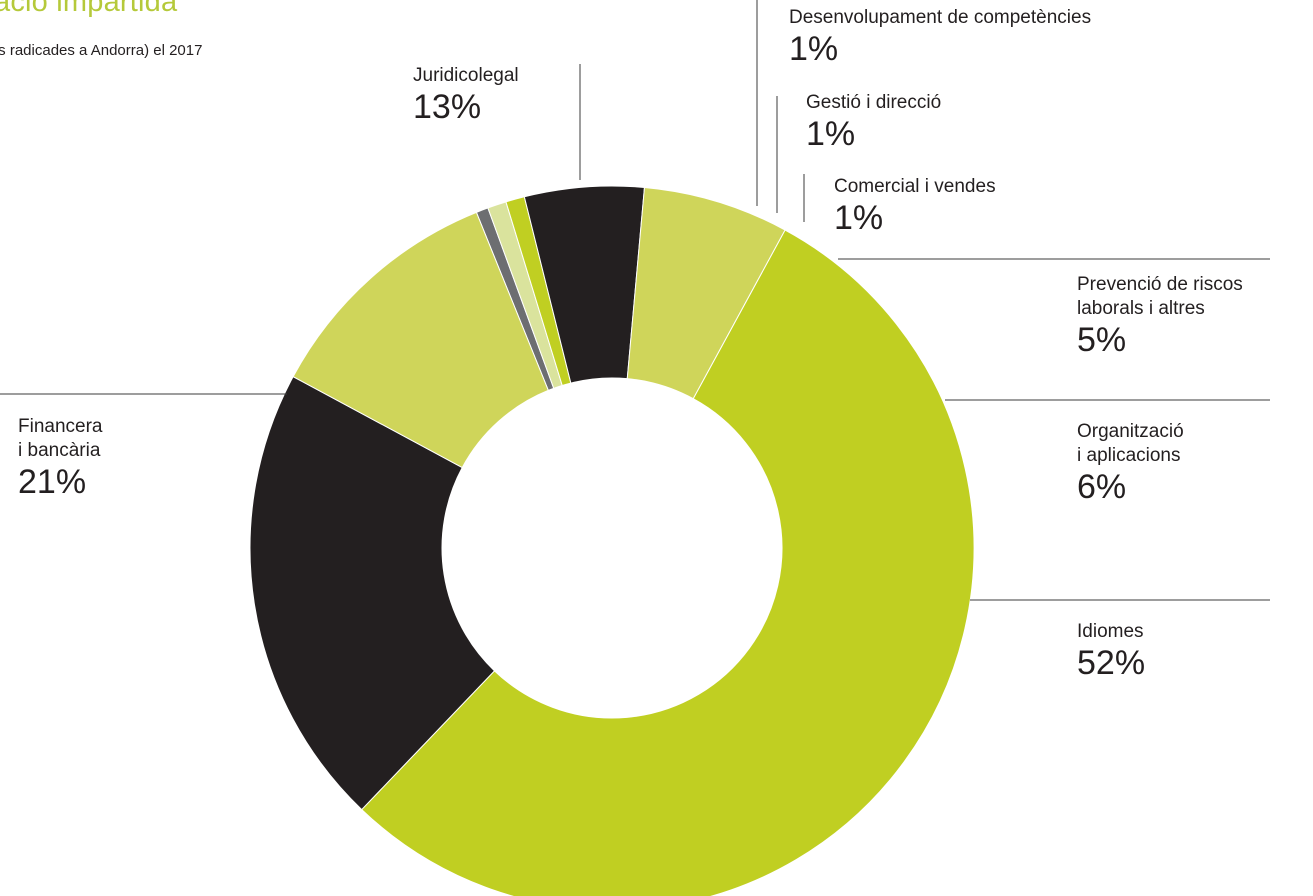 The height and width of the screenshot is (896, 1313). What do you see at coordinates (52, 482) in the screenshot?
I see `slice-percent: 21%` at bounding box center [52, 482].